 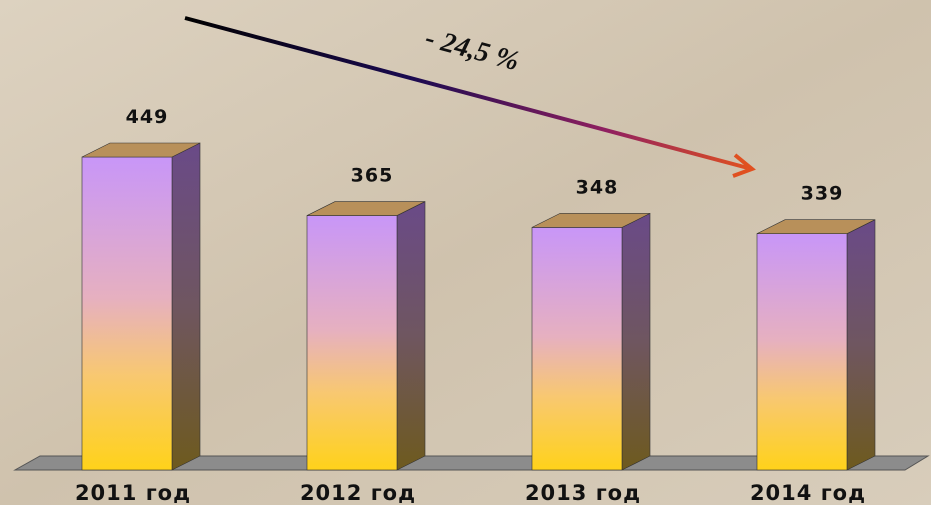 What do you see at coordinates (808, 493) in the screenshot?
I see `x-tick-label: 2014 год` at bounding box center [808, 493].